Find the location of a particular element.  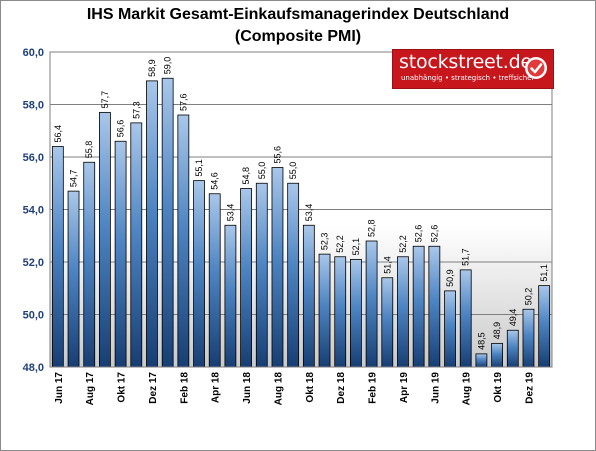

x-tick-label: Okt 19 is located at coordinates (498, 387).